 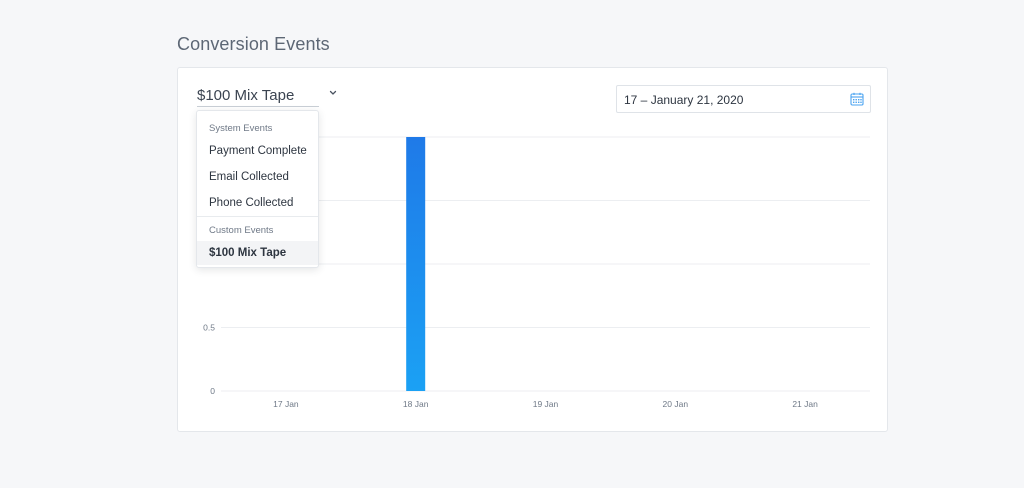 I want to click on x-tick-label: 20 Jan, so click(x=676, y=404).